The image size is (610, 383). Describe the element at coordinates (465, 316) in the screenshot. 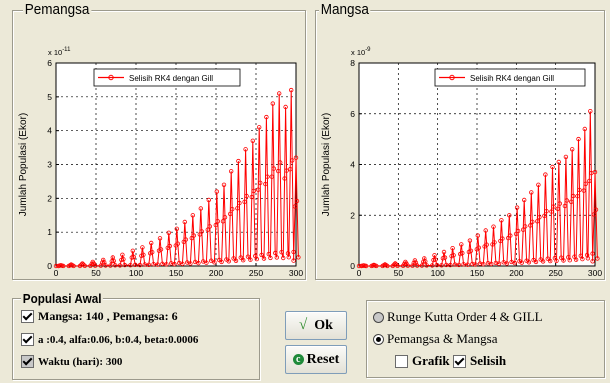

I see `radio-rk4-gill-label: Runge Kutta Order 4 & GILL` at that location.